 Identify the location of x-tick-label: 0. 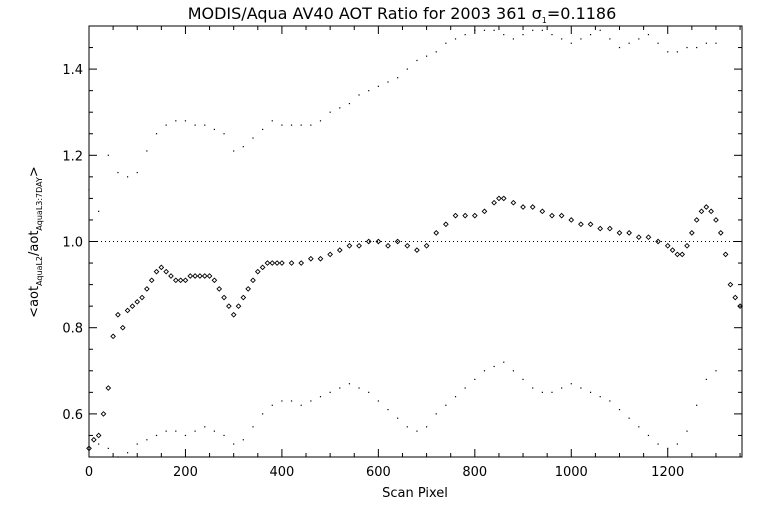
(89, 472).